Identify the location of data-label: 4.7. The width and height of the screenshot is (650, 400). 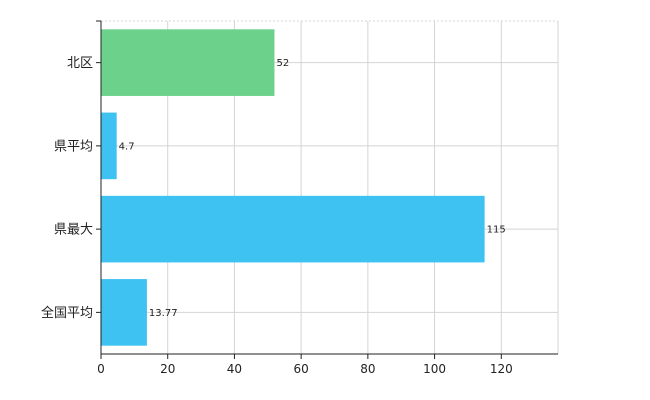
(127, 146).